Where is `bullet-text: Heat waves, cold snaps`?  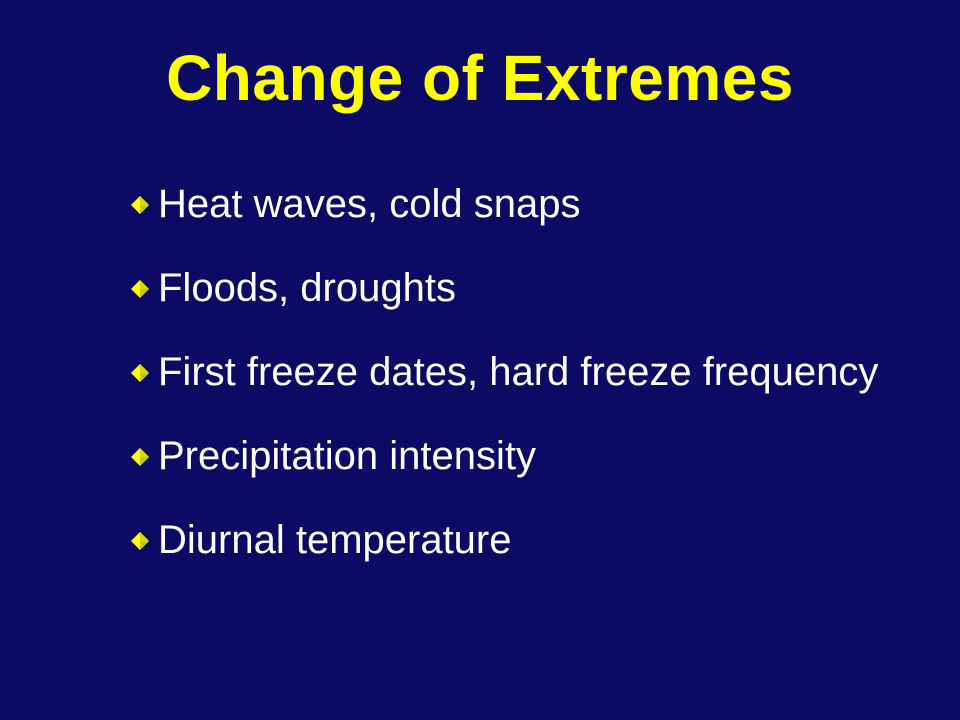
bullet-text: Heat waves, cold snaps is located at coordinates (369, 204).